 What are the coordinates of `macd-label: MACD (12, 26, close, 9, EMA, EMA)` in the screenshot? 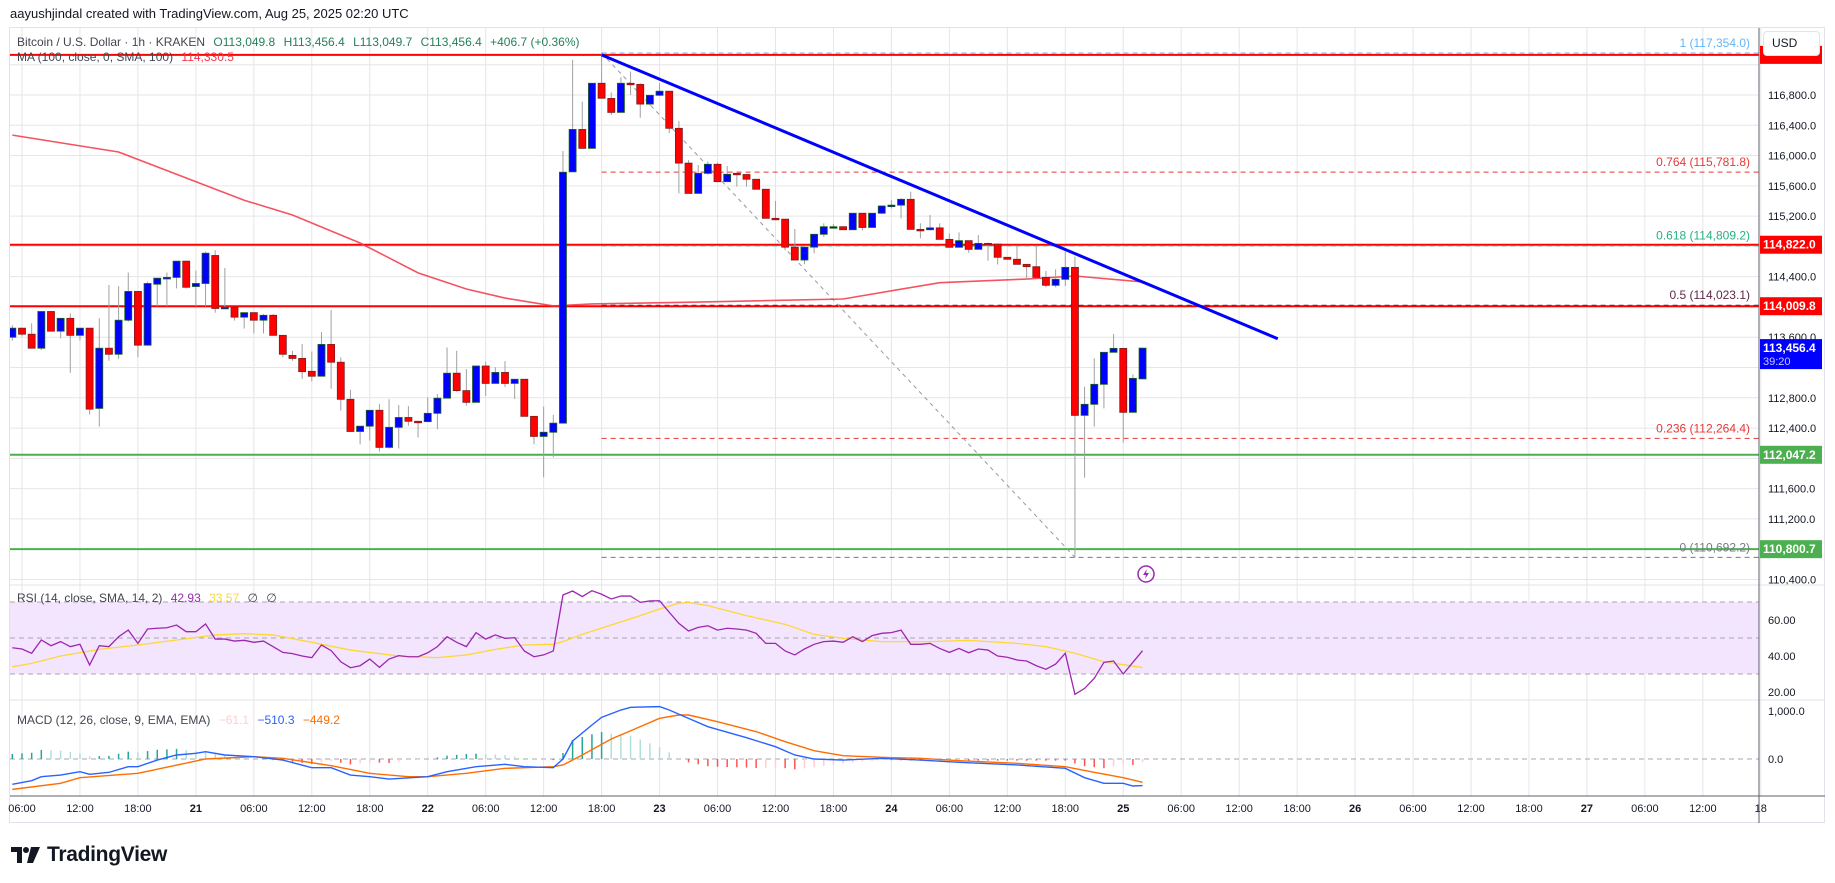 It's located at (114, 720).